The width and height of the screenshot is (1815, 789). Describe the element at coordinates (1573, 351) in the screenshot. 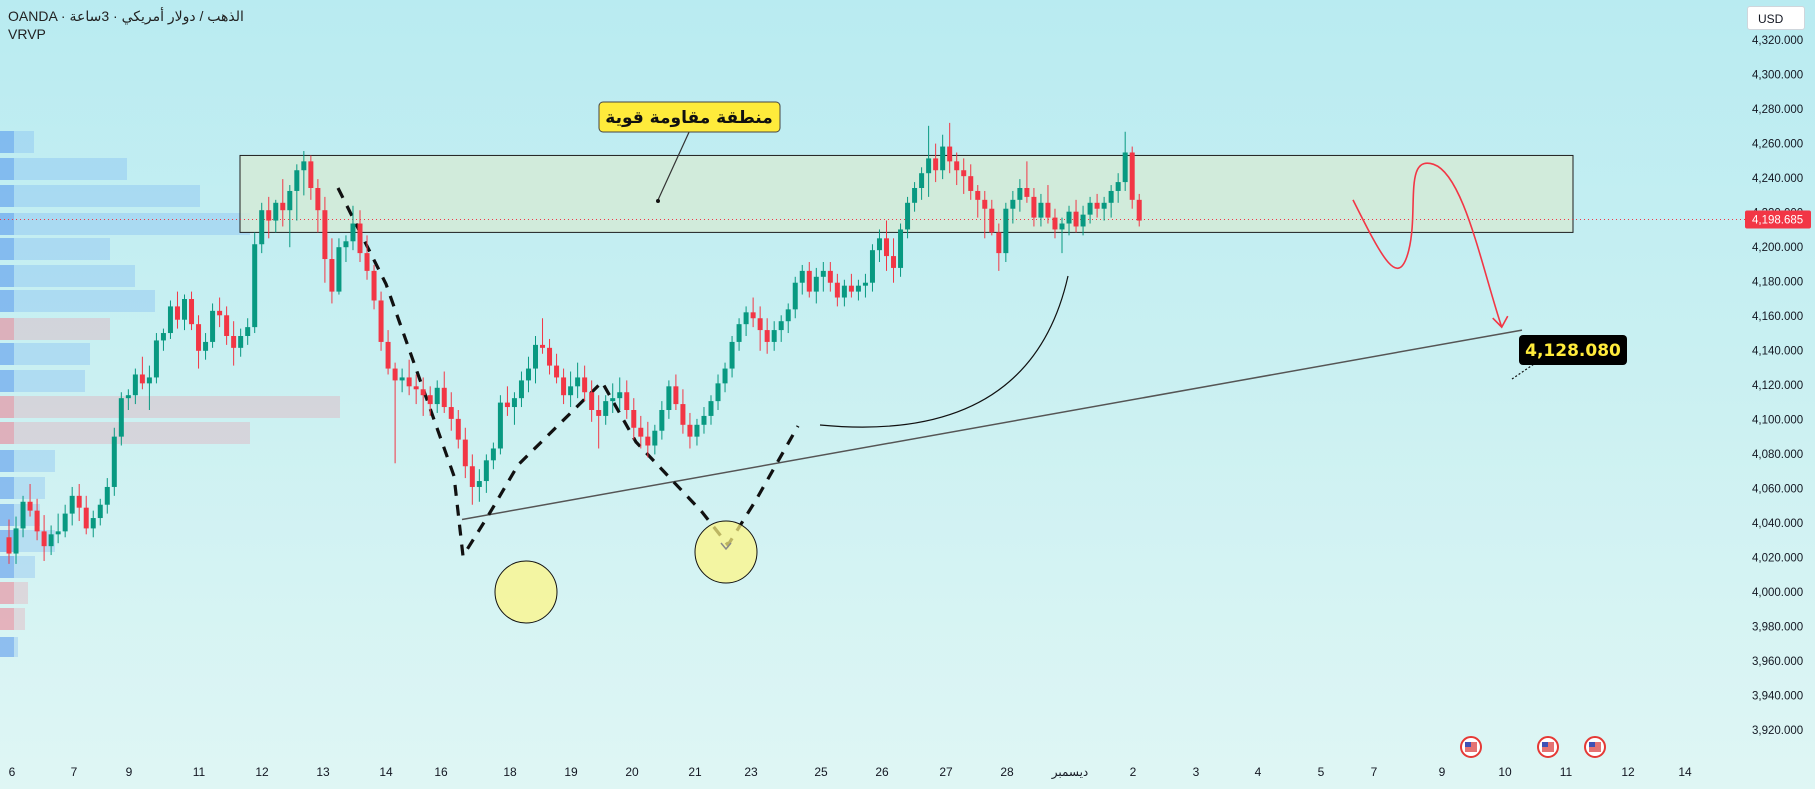

I see `target-callout-label: 4,128.080` at that location.